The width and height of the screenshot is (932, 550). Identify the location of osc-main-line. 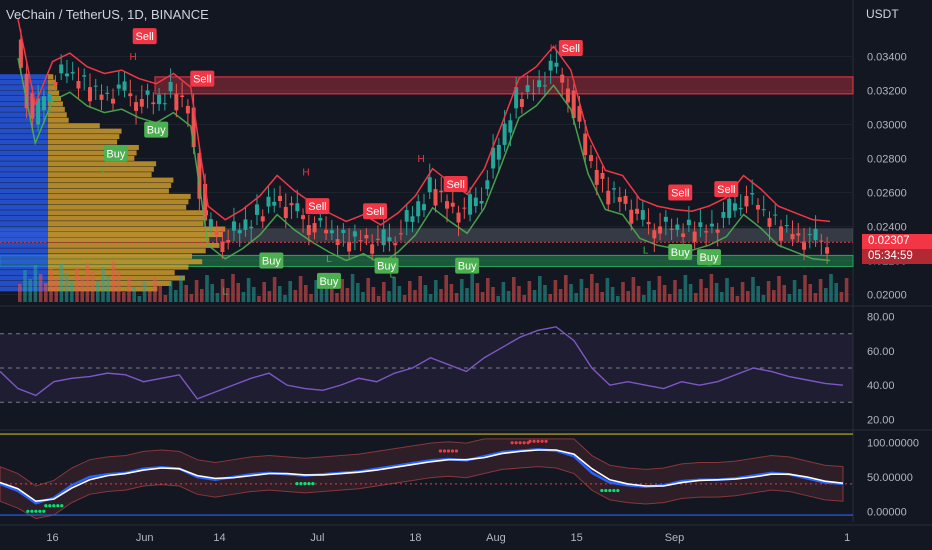
(422, 476).